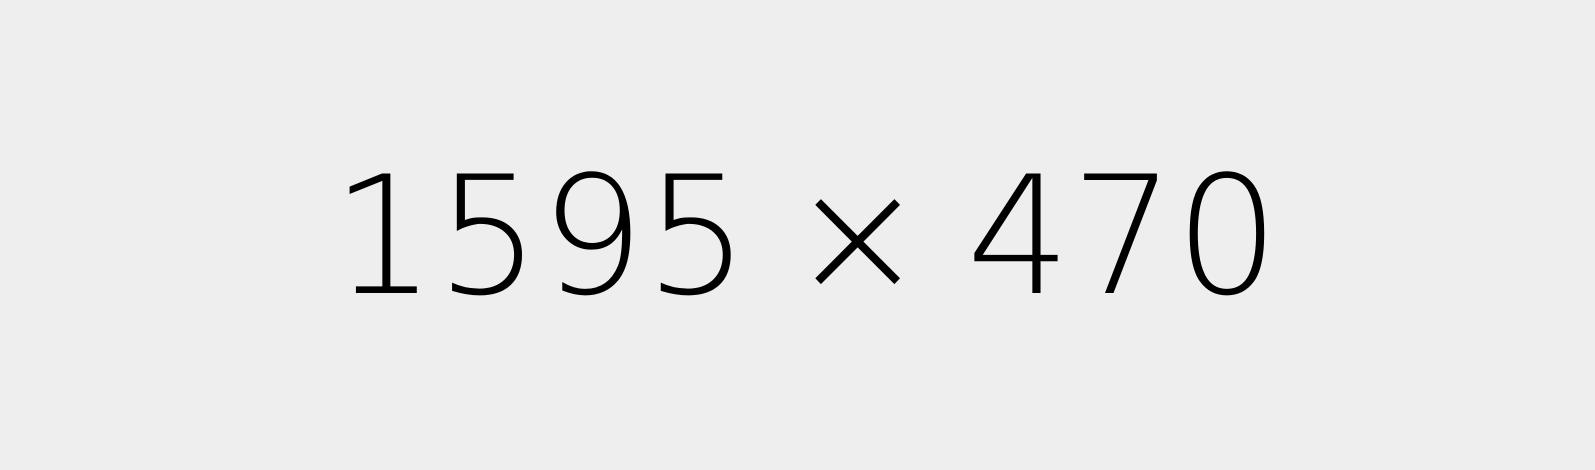  What do you see at coordinates (540, 236) in the screenshot?
I see `width-value: 1595` at bounding box center [540, 236].